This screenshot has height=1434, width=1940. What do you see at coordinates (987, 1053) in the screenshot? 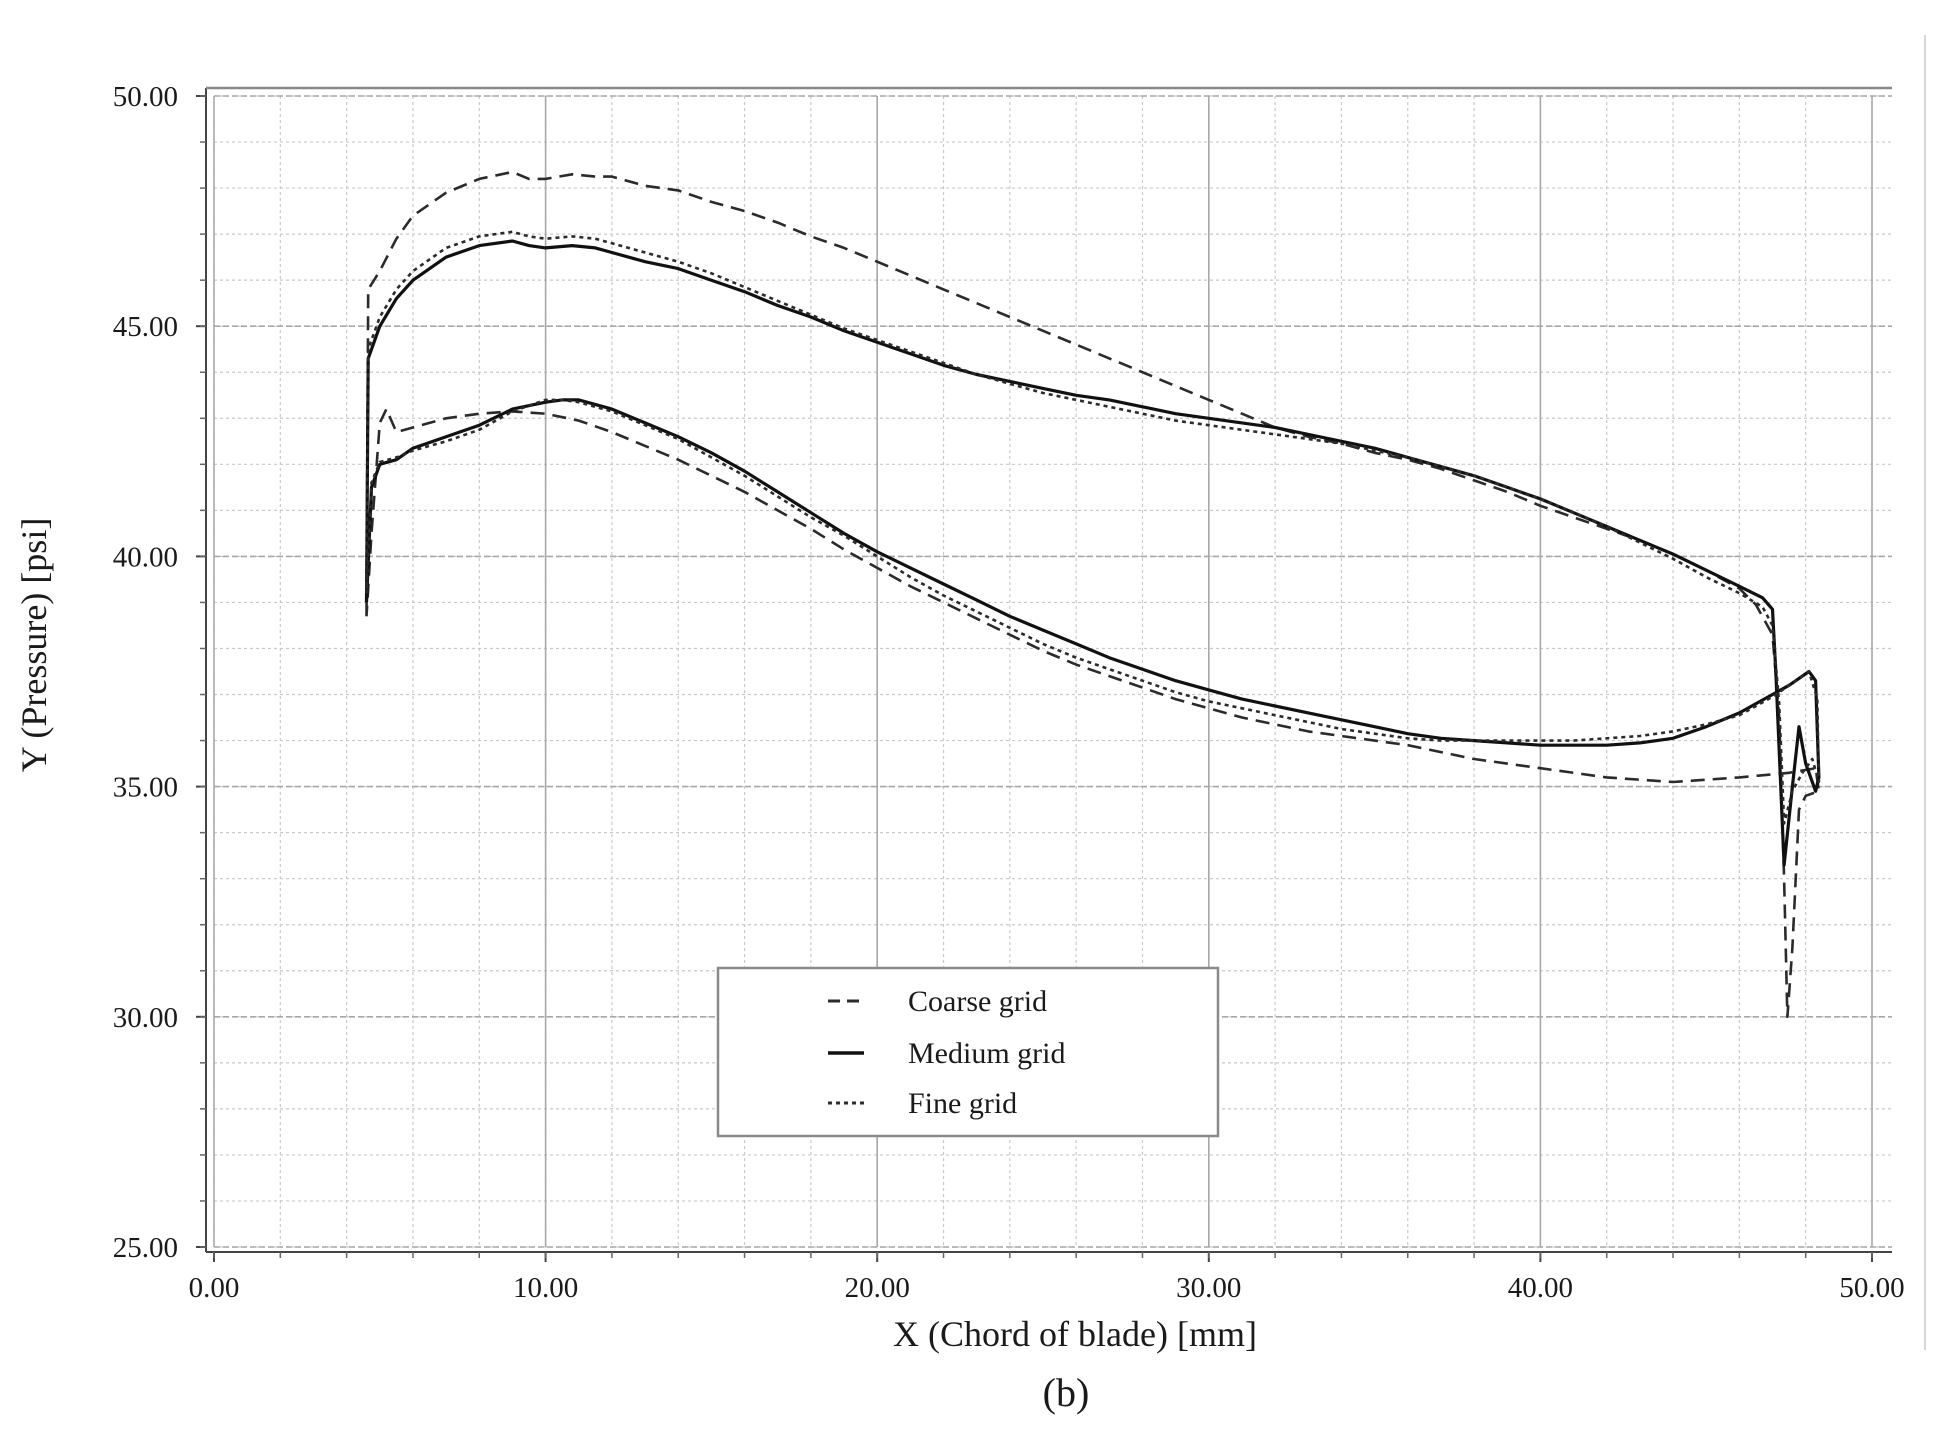
I see `legend-label-medium-grid: Medium grid` at bounding box center [987, 1053].